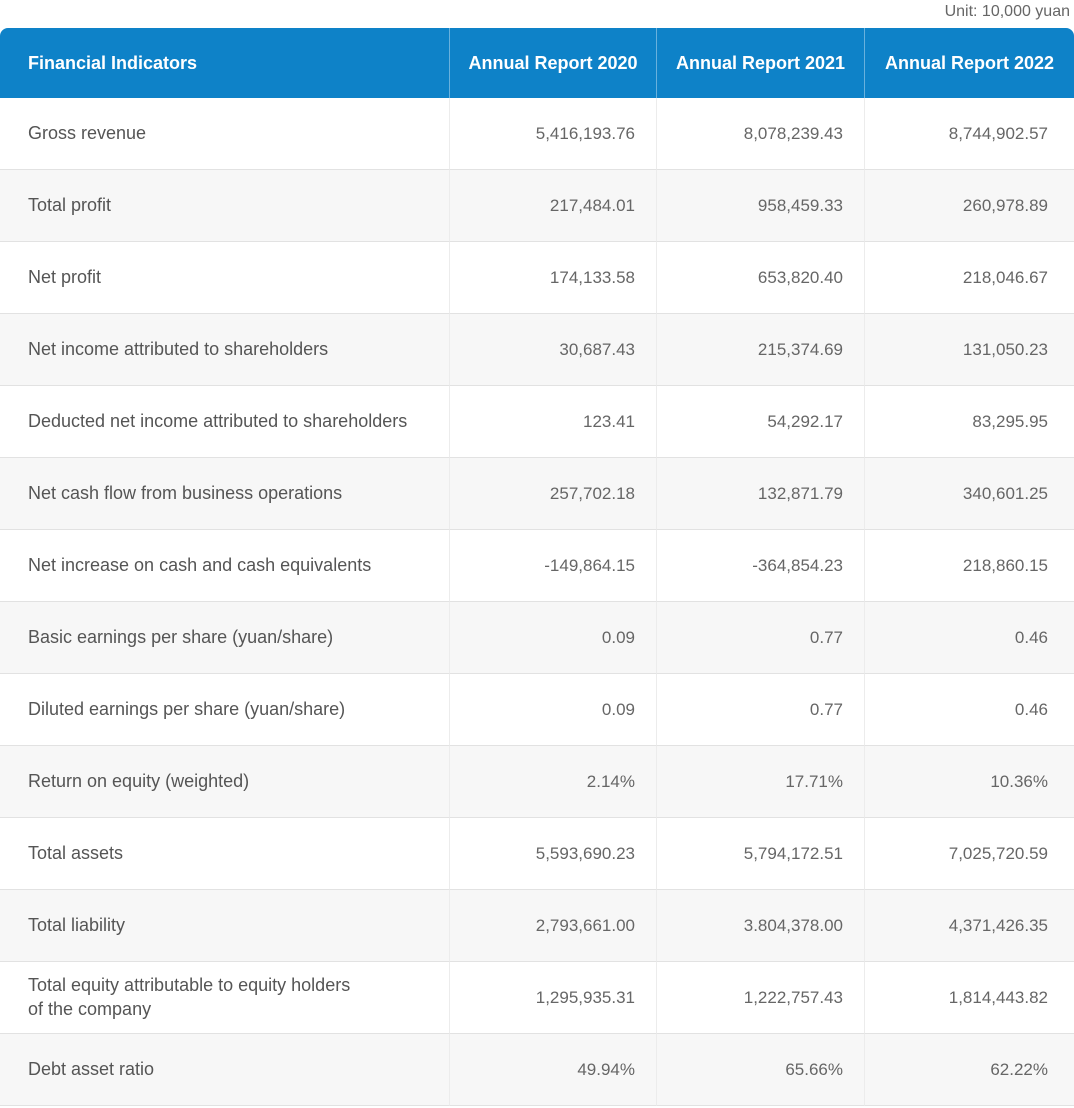 The height and width of the screenshot is (1108, 1074). Describe the element at coordinates (552, 494) in the screenshot. I see `indicator-value: 257,702.18` at that location.